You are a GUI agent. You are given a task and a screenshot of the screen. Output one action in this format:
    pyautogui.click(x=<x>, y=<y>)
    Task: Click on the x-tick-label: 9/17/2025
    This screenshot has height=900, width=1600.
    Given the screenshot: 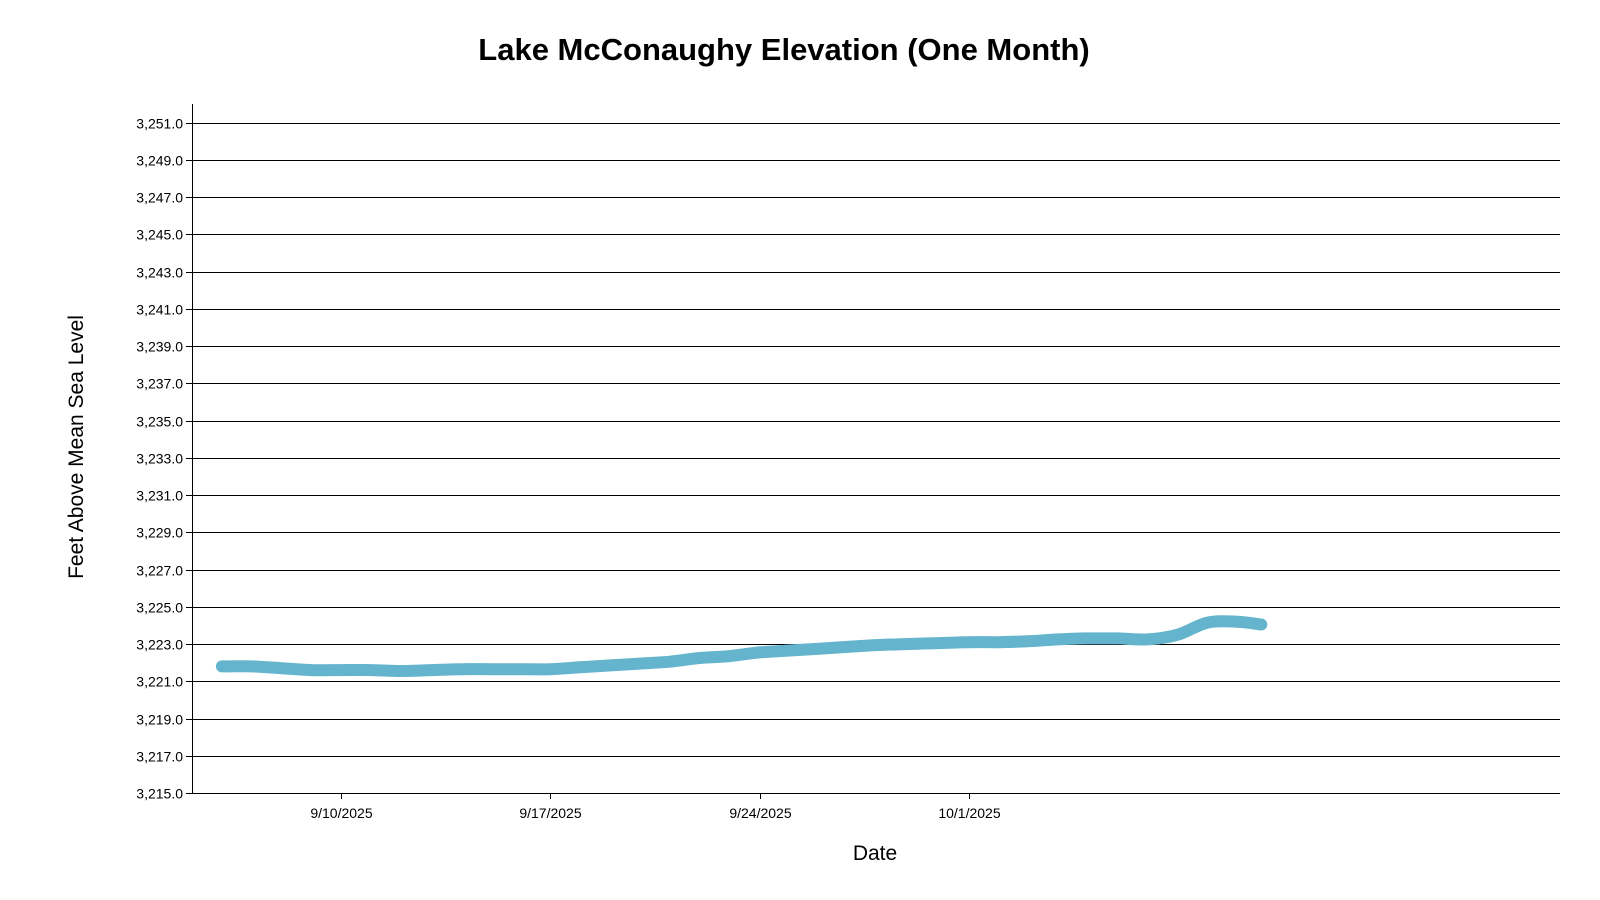 What is the action you would take?
    pyautogui.click(x=550, y=813)
    